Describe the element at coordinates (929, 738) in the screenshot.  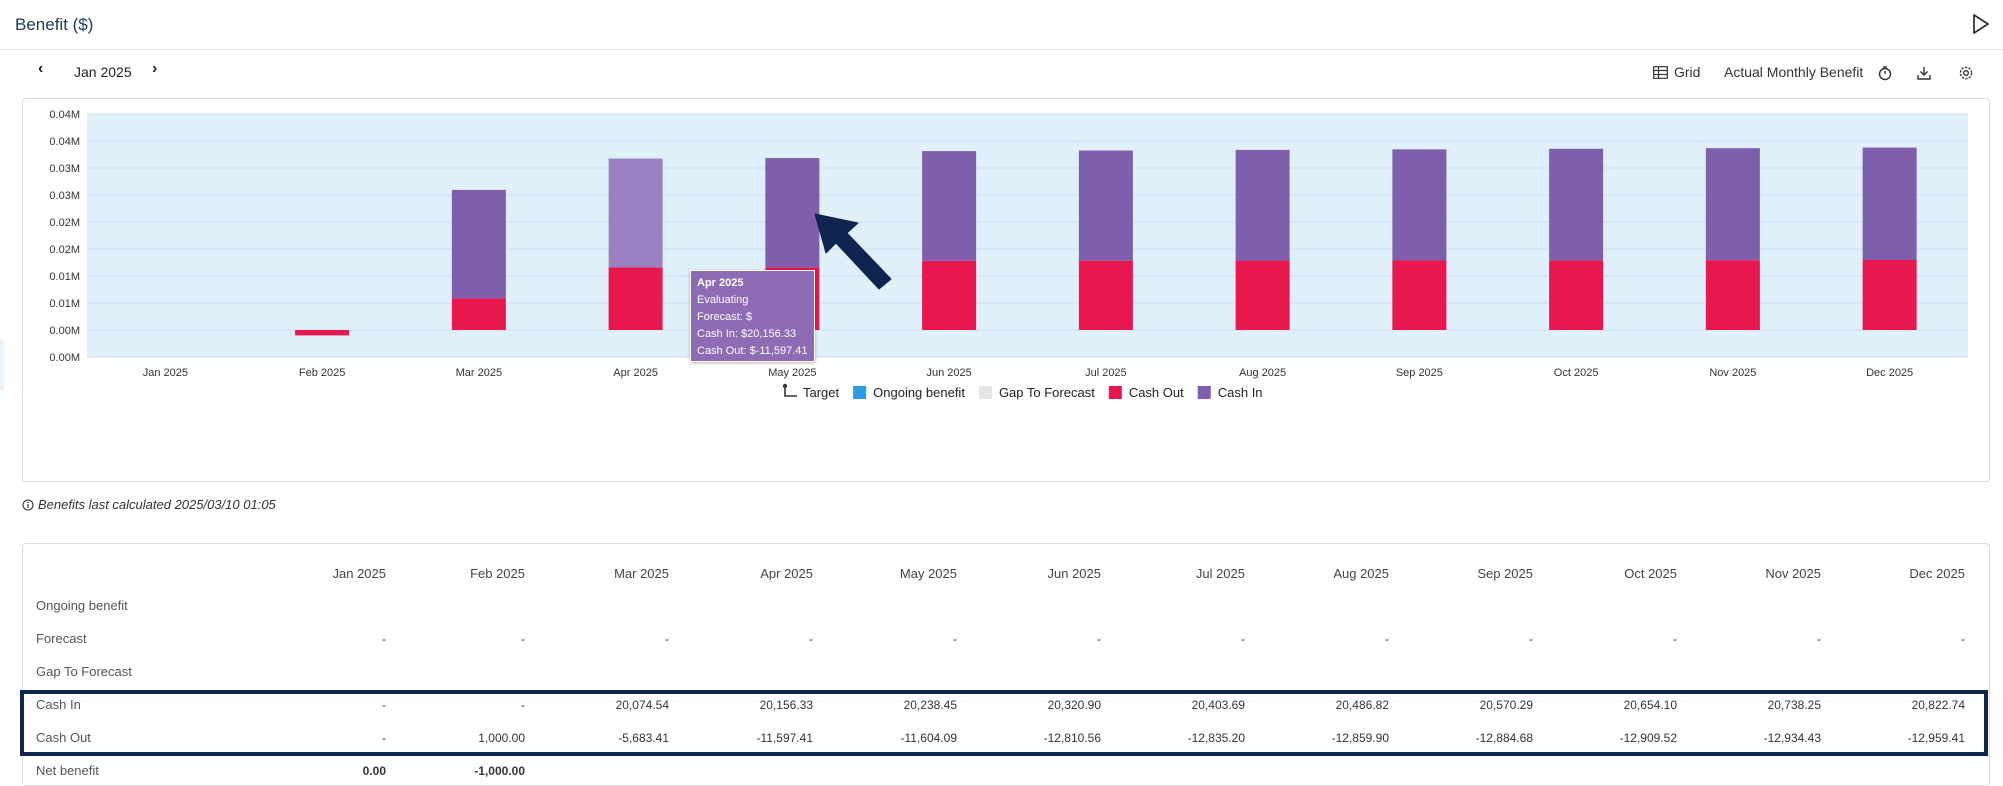
I see `table-cell: -11,604.09` at that location.